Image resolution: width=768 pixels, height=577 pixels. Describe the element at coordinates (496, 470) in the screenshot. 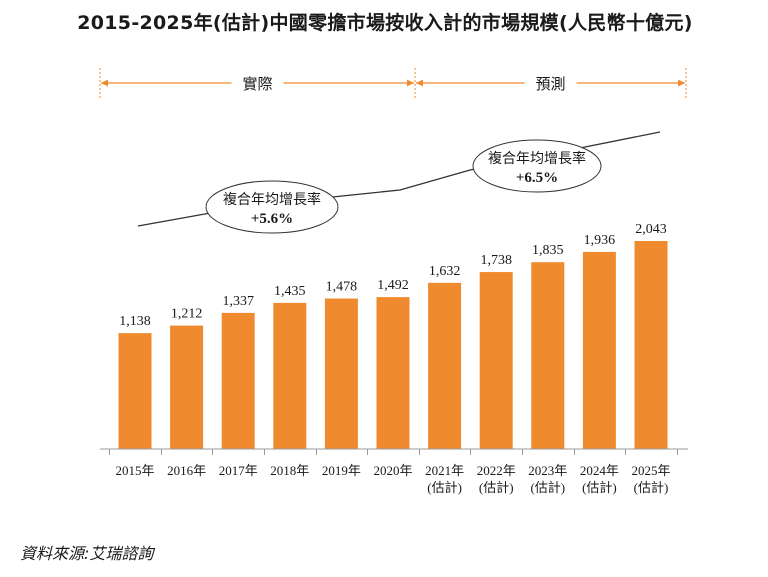

I see `x-tick-label-7: 2022年` at that location.